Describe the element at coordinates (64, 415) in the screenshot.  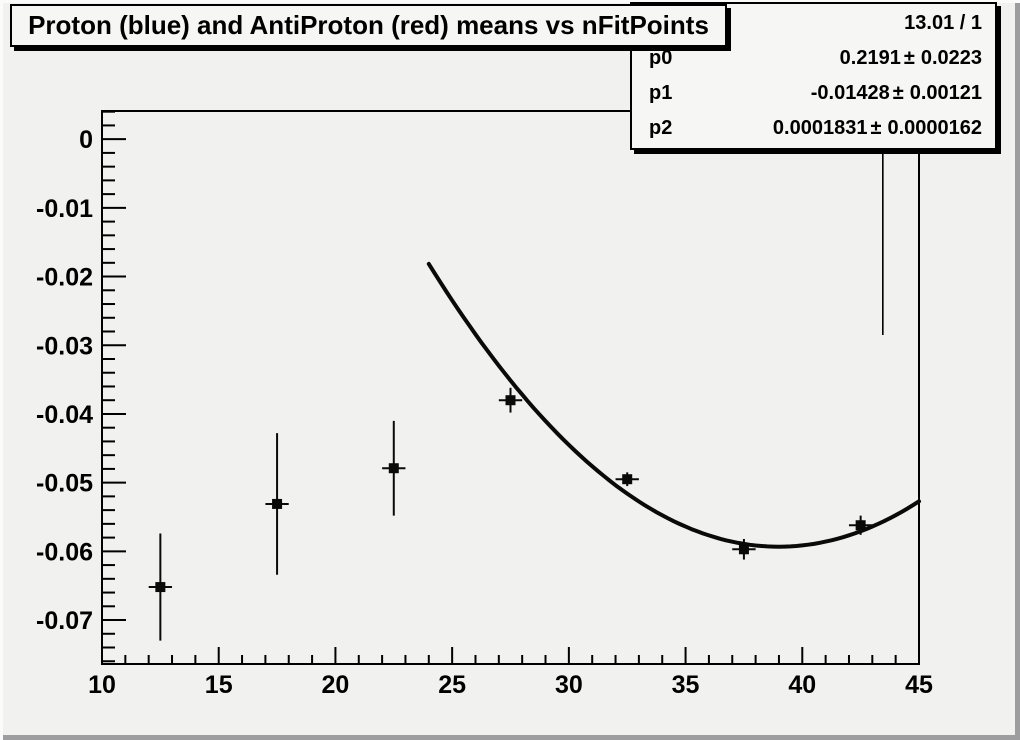
I see `y-tick-label: -0.04` at that location.